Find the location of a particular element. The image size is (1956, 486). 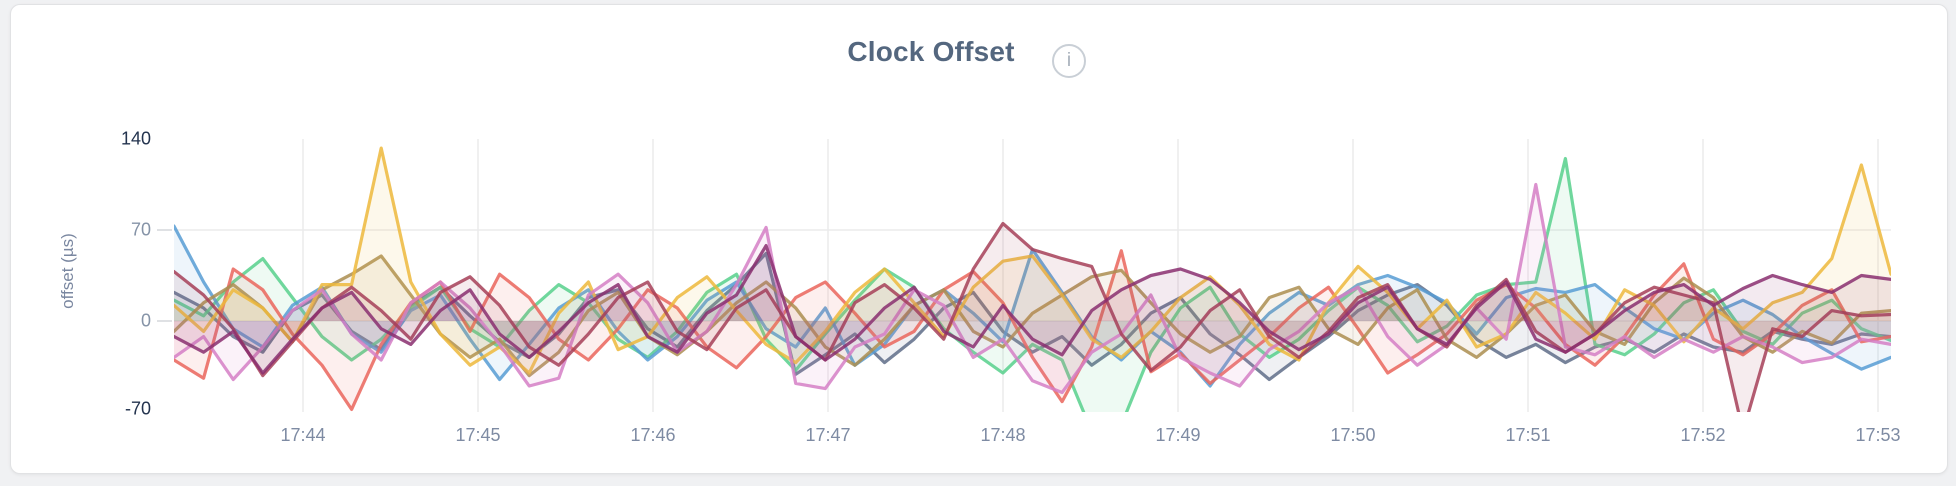

x-tick-label: 17:45 is located at coordinates (478, 435).